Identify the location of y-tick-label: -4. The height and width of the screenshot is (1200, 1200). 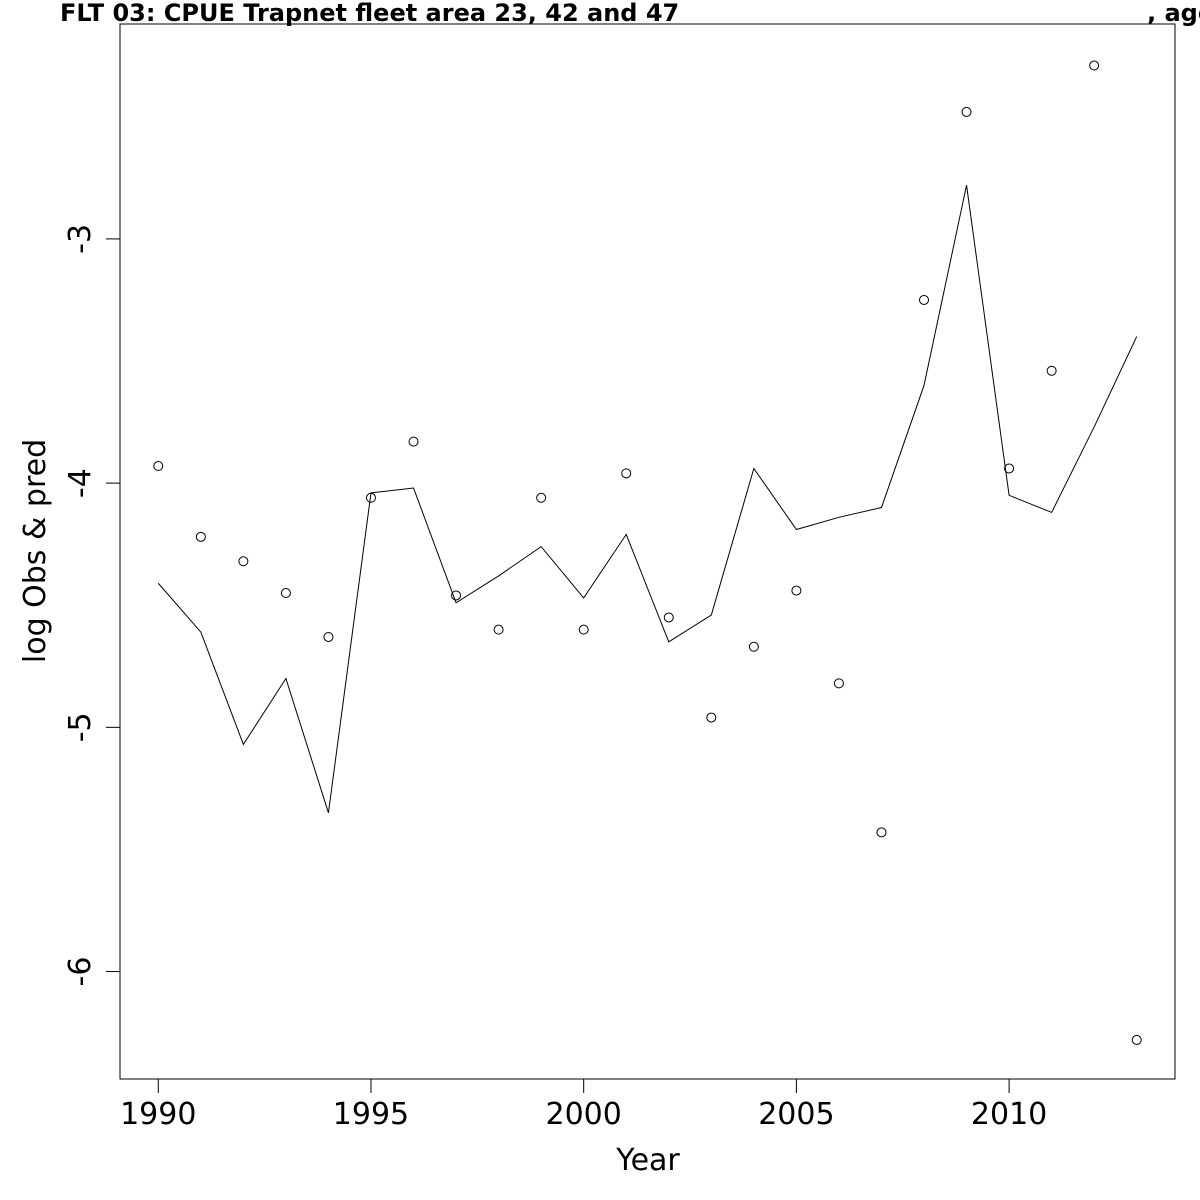
(80, 483).